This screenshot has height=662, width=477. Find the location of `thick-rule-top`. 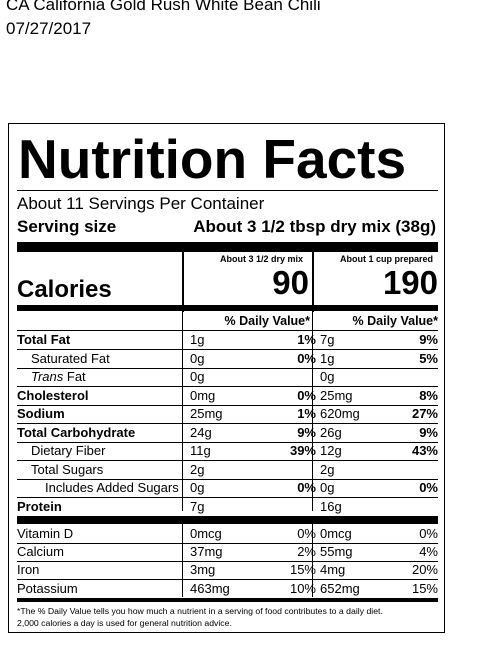

thick-rule-top is located at coordinates (227, 247).